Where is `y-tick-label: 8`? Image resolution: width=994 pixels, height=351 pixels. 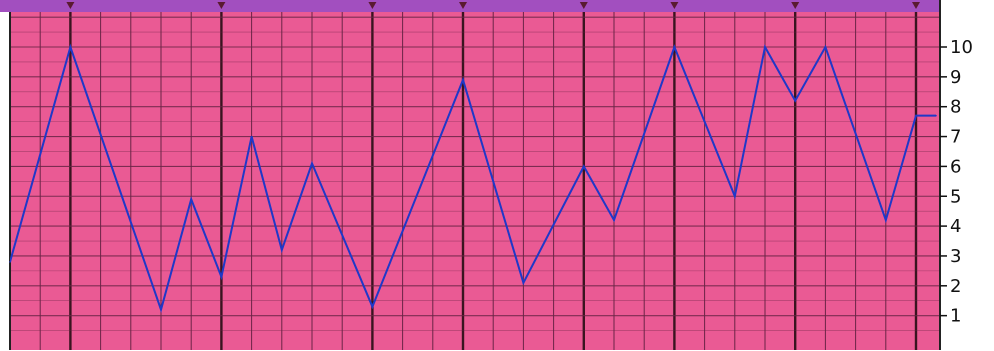 y-tick-label: 8 is located at coordinates (955, 107).